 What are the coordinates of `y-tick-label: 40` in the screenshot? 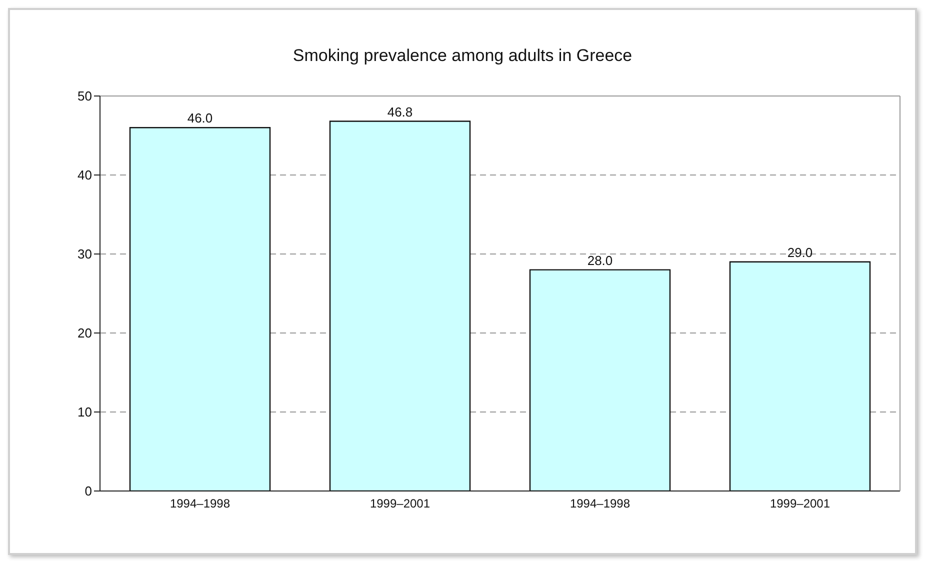 It's located at (85, 175).